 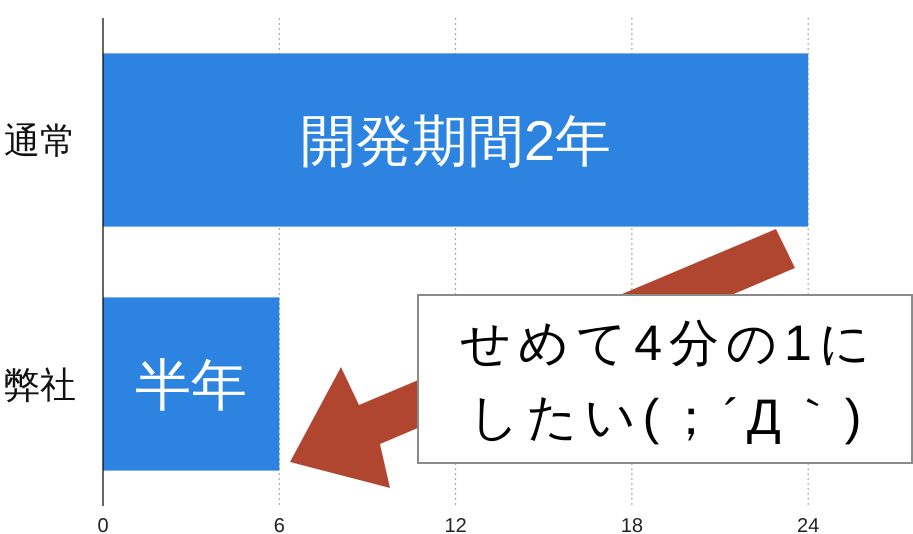 I want to click on x-tick-label: 18, so click(x=631, y=524).